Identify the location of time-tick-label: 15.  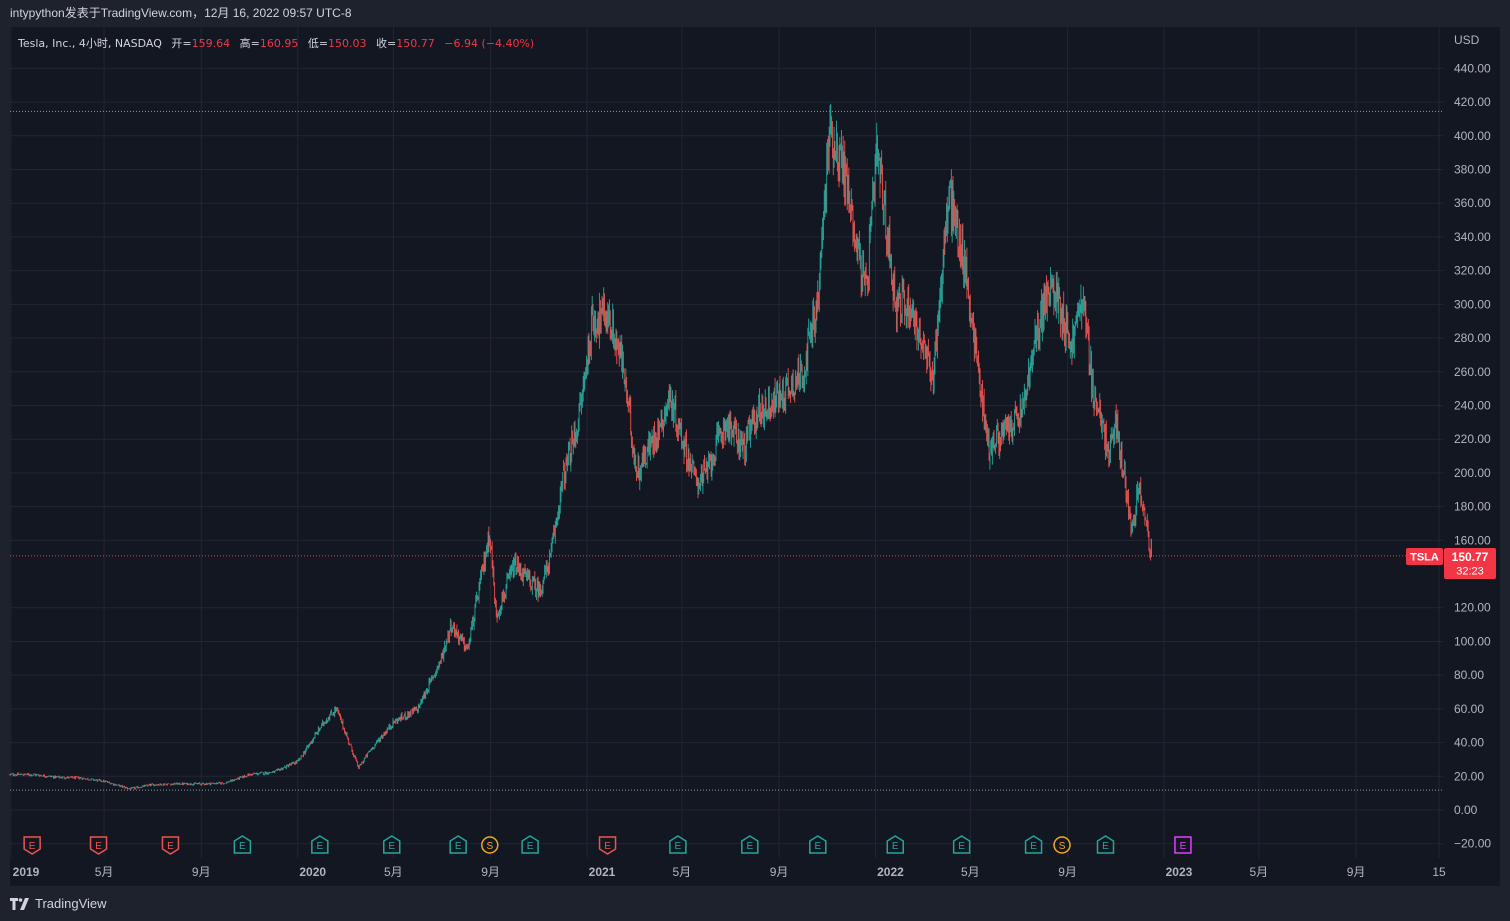
(1439, 872).